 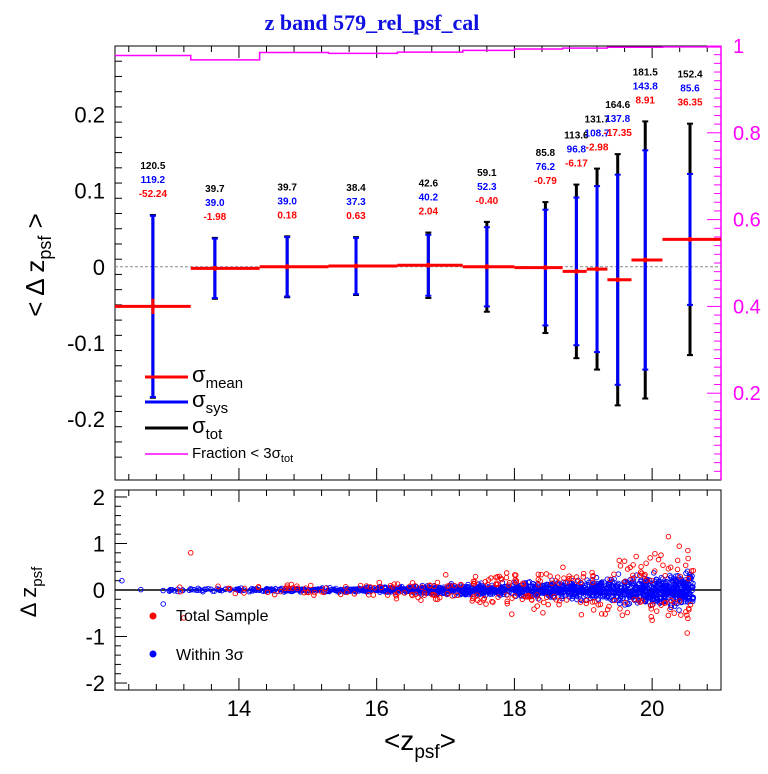 I want to click on svg-text: σmean, so click(x=217, y=377).